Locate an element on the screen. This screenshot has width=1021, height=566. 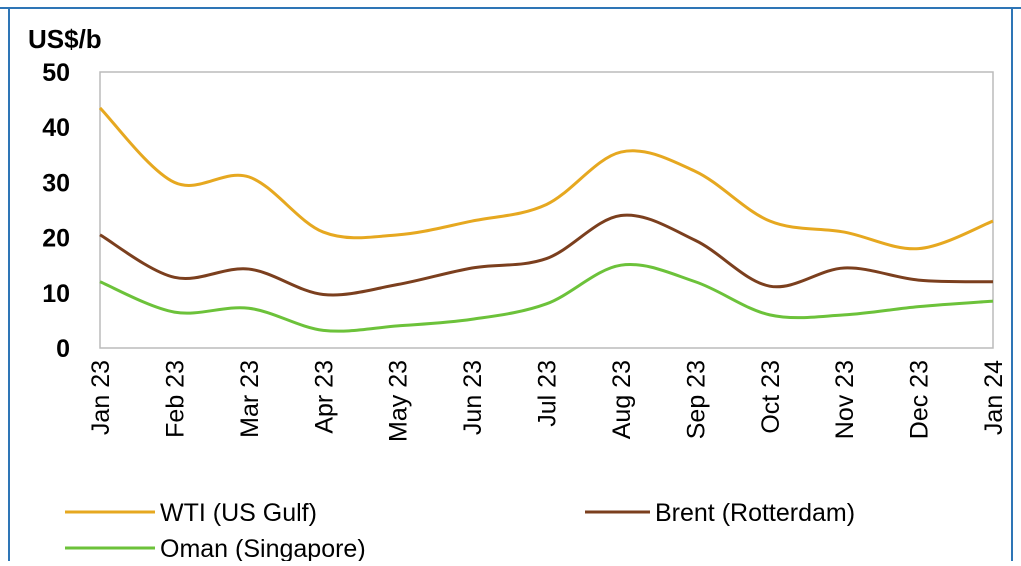
x-tick-label: Jul 23 is located at coordinates (548, 393).